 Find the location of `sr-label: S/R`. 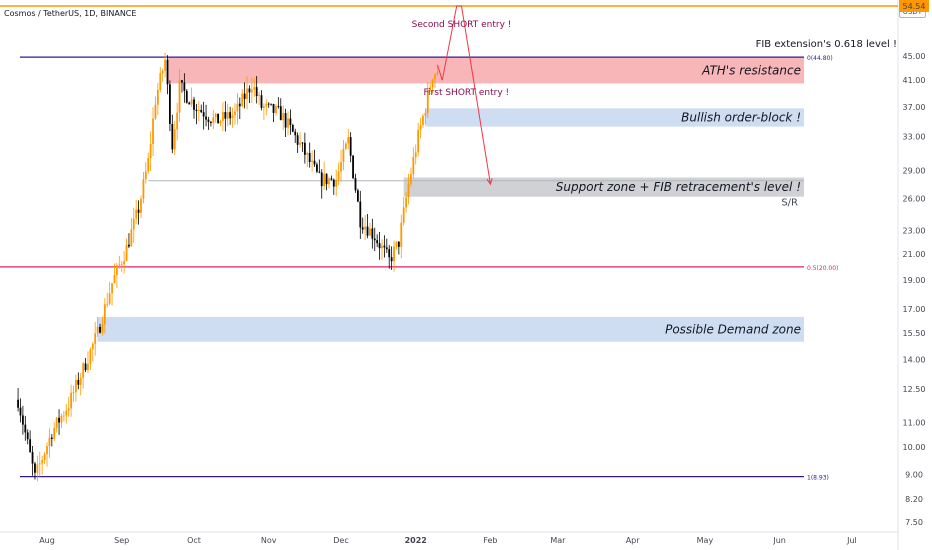

sr-label: S/R is located at coordinates (789, 203).